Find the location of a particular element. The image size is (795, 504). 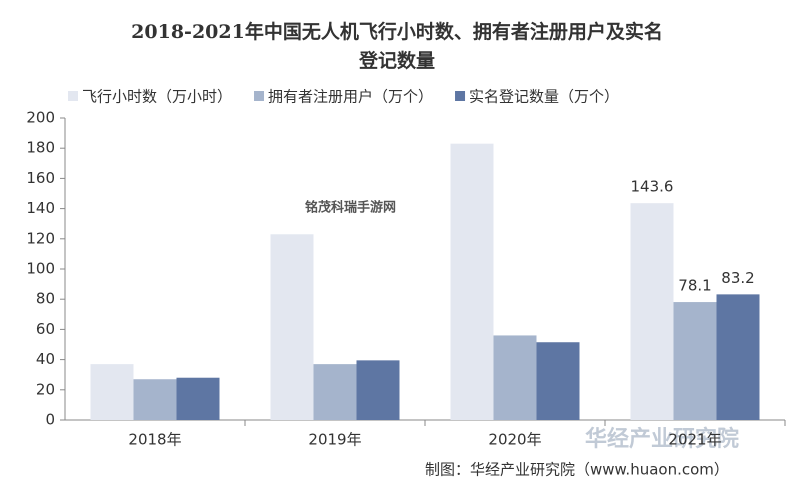

y-tick-label: 60 is located at coordinates (45, 329).